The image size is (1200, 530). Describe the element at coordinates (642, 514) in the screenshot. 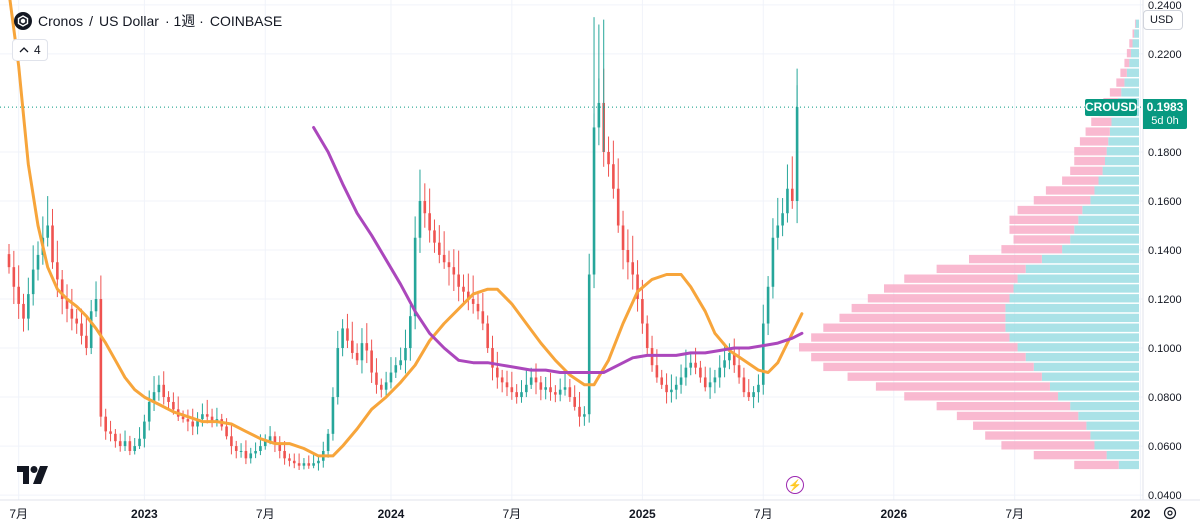

I see `x-tick-label: 2025` at that location.